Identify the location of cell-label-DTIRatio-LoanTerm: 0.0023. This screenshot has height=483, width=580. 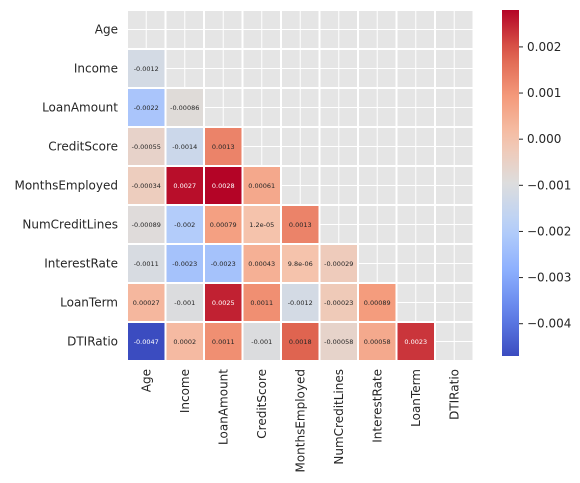
(415, 342).